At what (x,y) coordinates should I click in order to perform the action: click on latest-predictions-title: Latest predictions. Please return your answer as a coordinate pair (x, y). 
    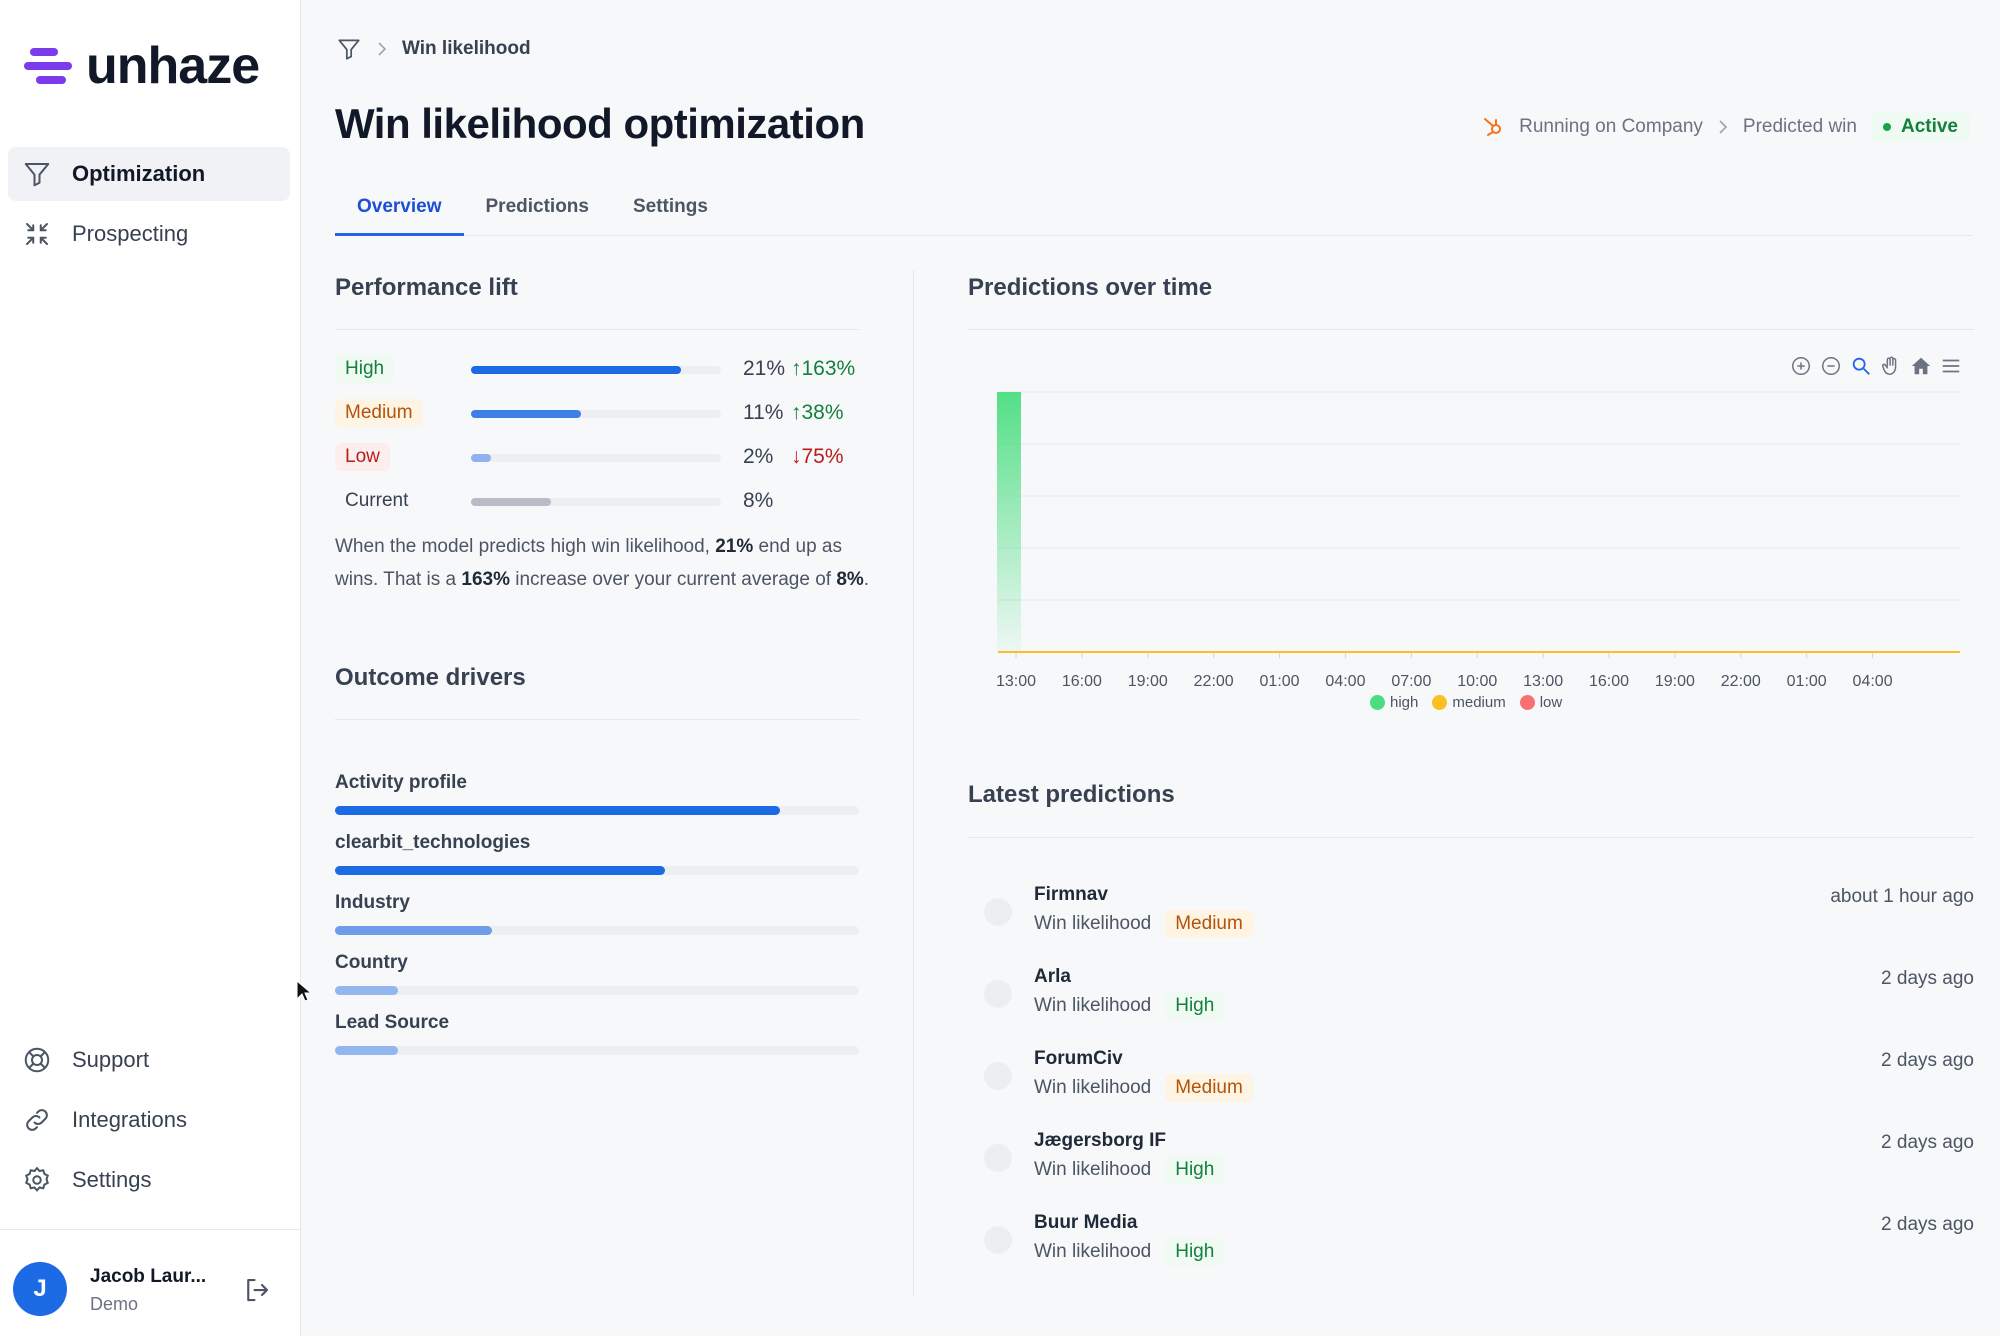
    Looking at the image, I should click on (1071, 794).